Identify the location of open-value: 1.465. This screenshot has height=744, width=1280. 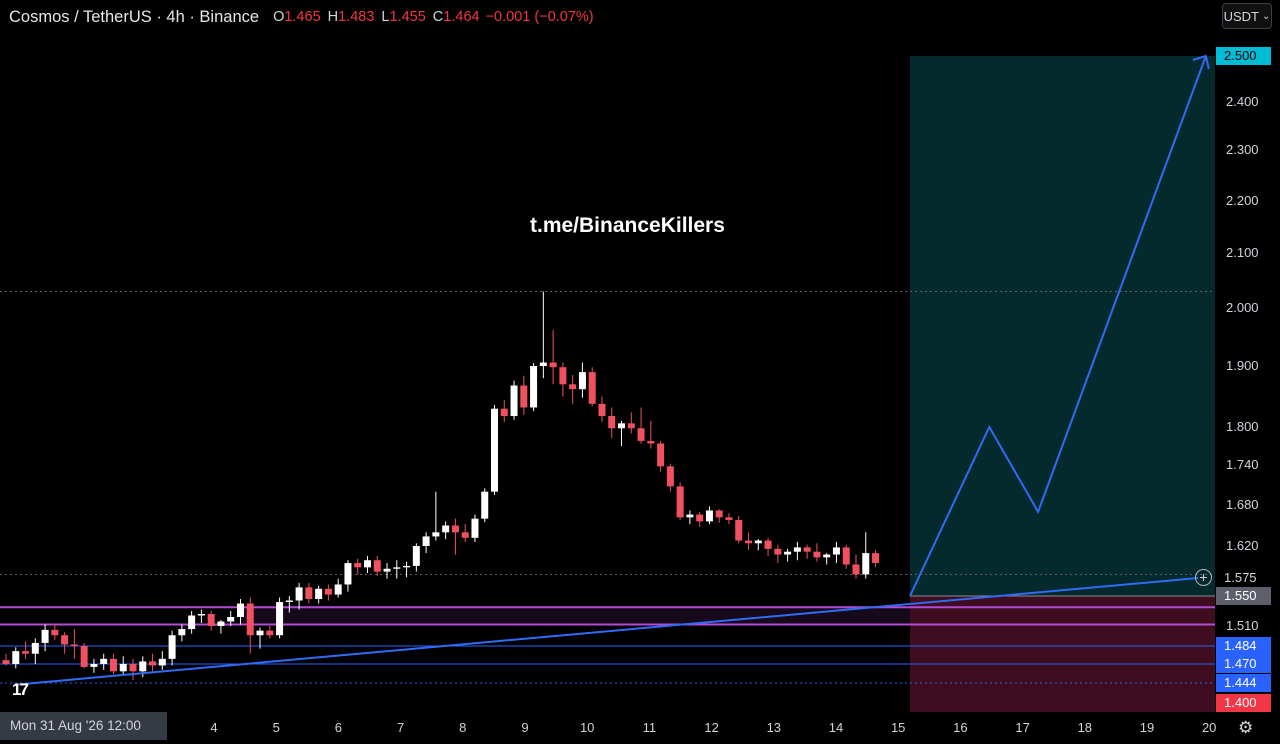
(302, 17).